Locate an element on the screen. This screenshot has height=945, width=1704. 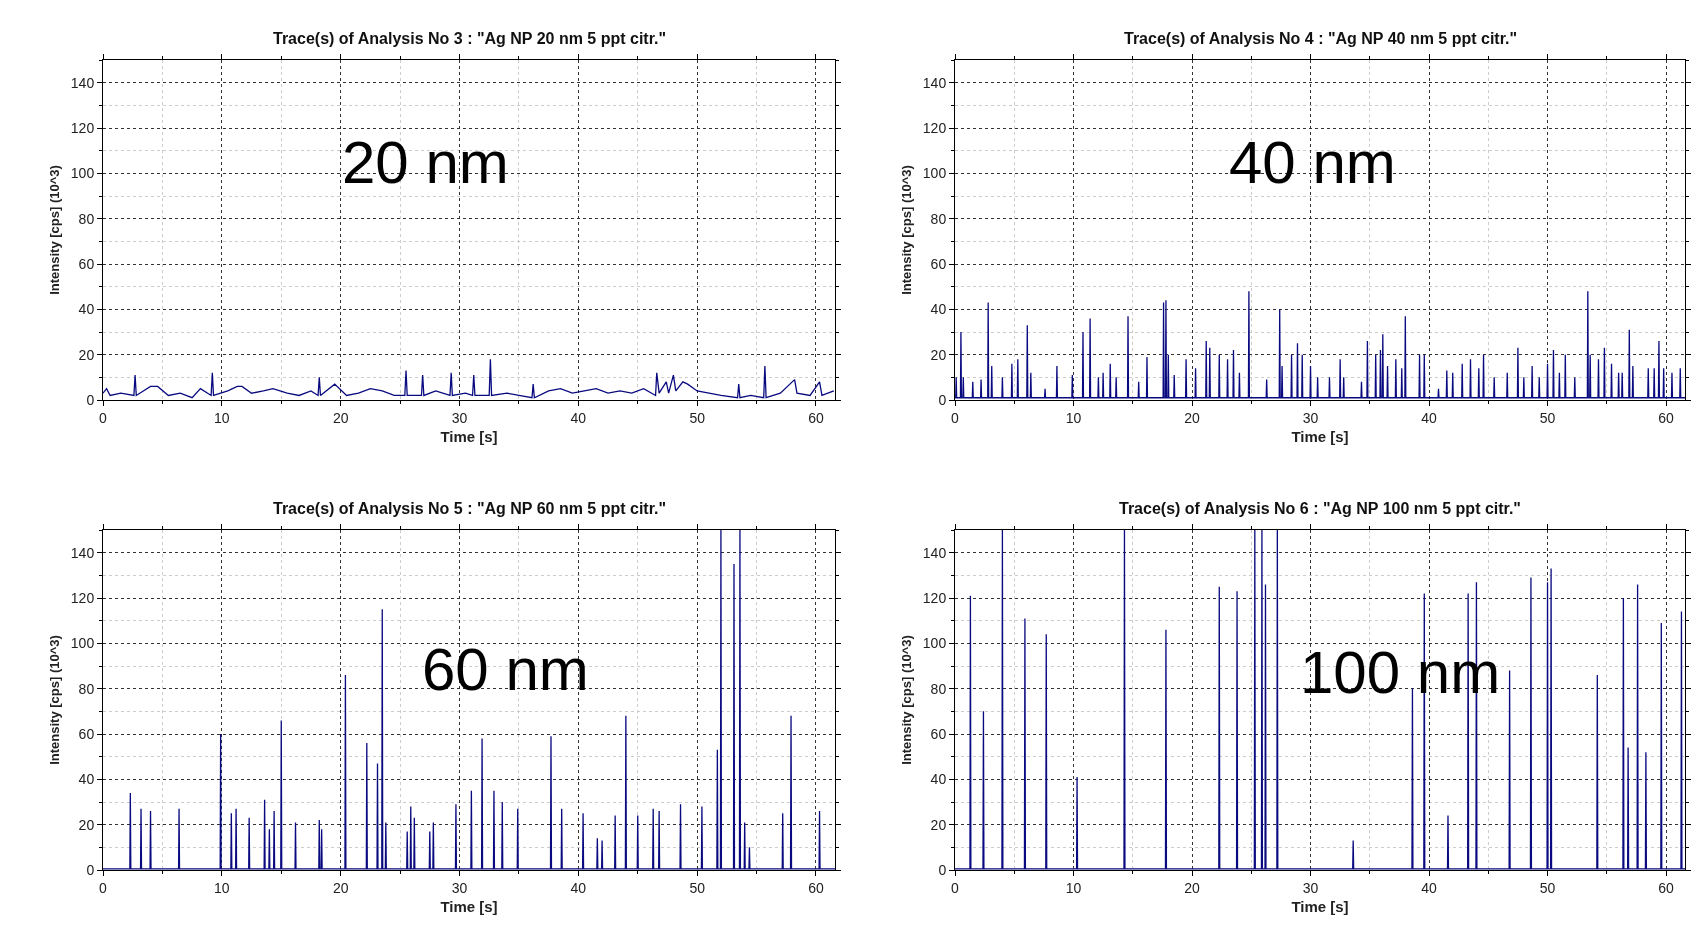
annotation: 40 nm is located at coordinates (1312, 162).